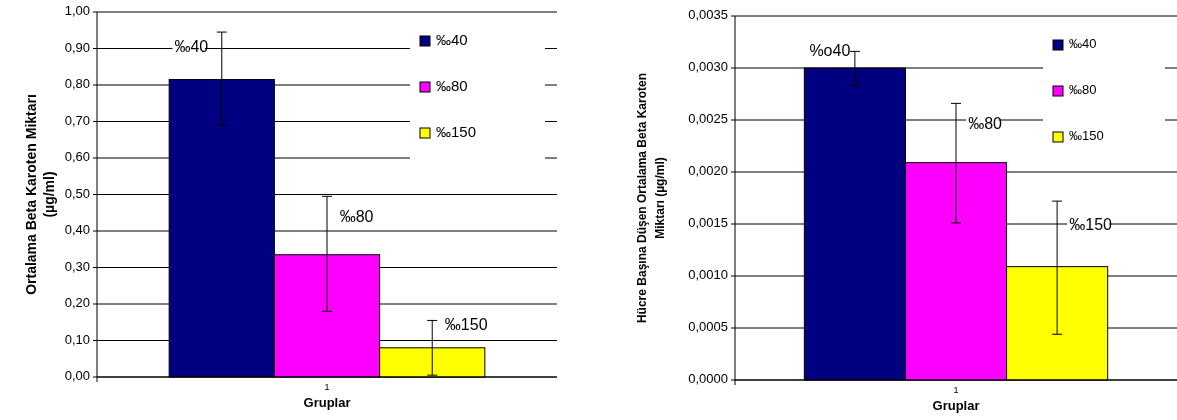 The width and height of the screenshot is (1177, 420). What do you see at coordinates (708, 119) in the screenshot?
I see `y-tick-label: 0,0025` at bounding box center [708, 119].